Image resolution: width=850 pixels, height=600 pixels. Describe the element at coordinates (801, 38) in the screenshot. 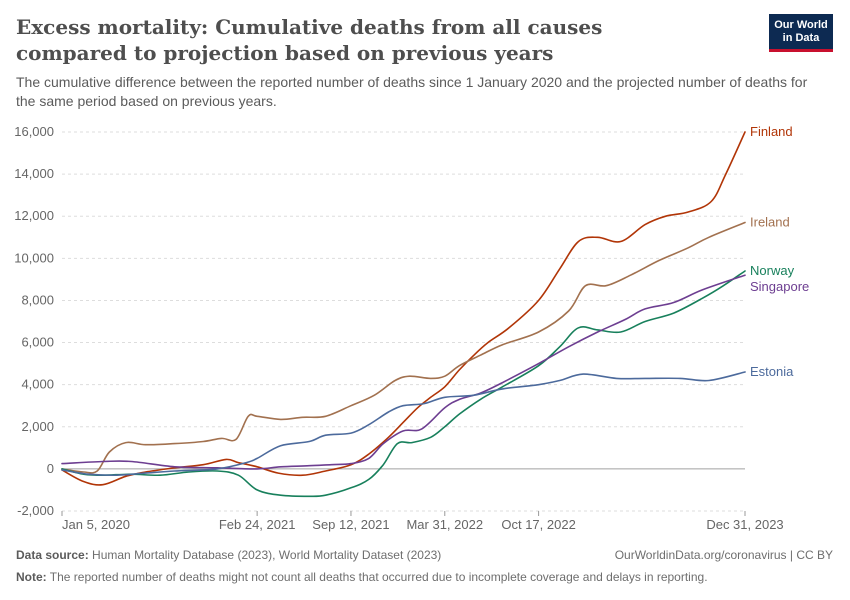

I see `logo-line-2: in Data` at that location.